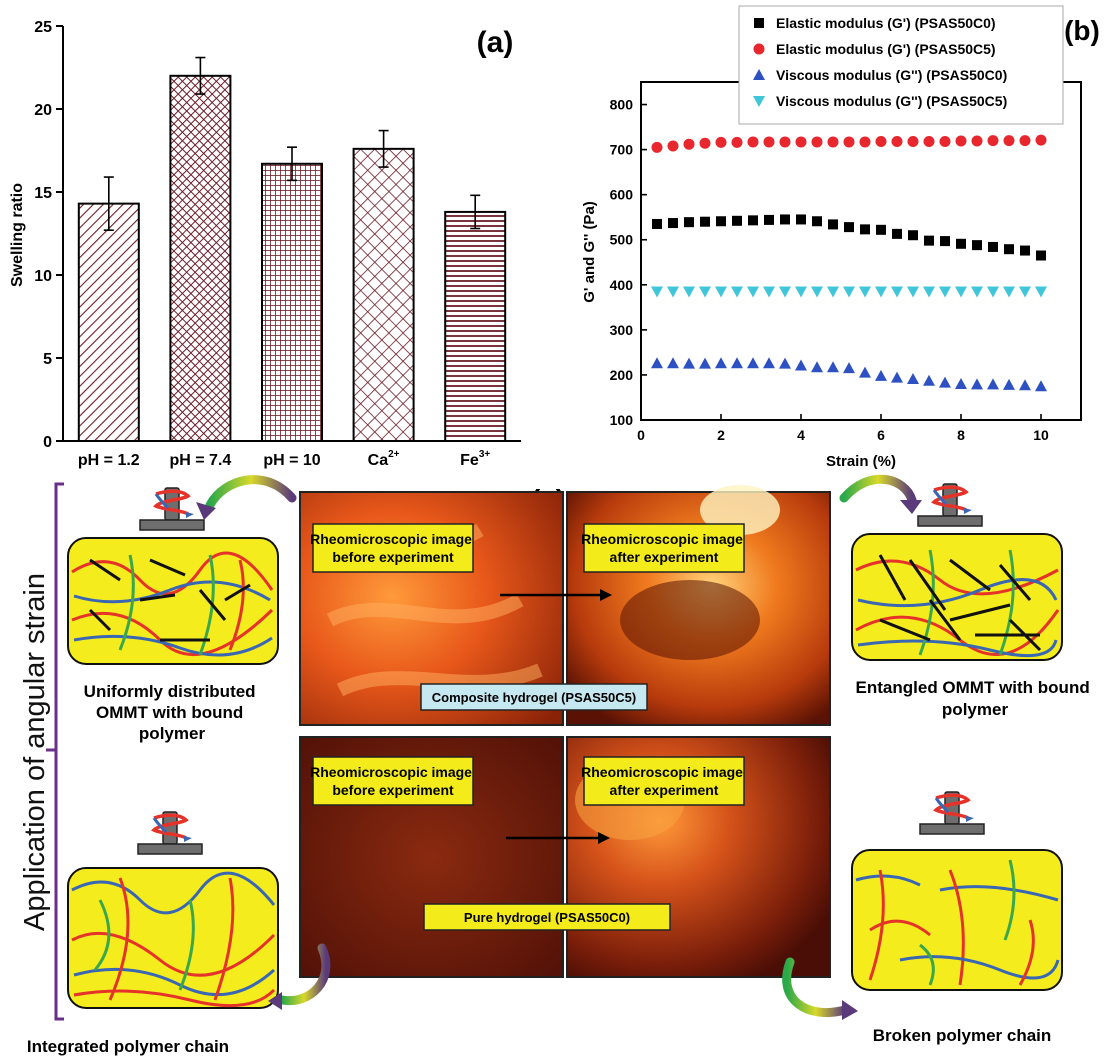 The image size is (1113, 1061). Describe the element at coordinates (975, 698) in the screenshot. I see `caption-entangled: Entangled OMMT with bound polymer` at that location.